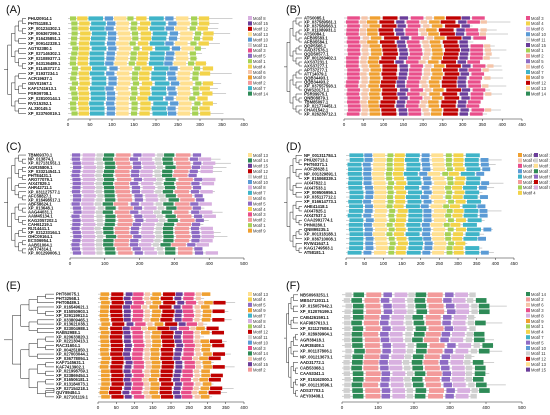  Describe the element at coordinates (320, 30) in the screenshot. I see `gene-label: XP_011089931.1` at that location.